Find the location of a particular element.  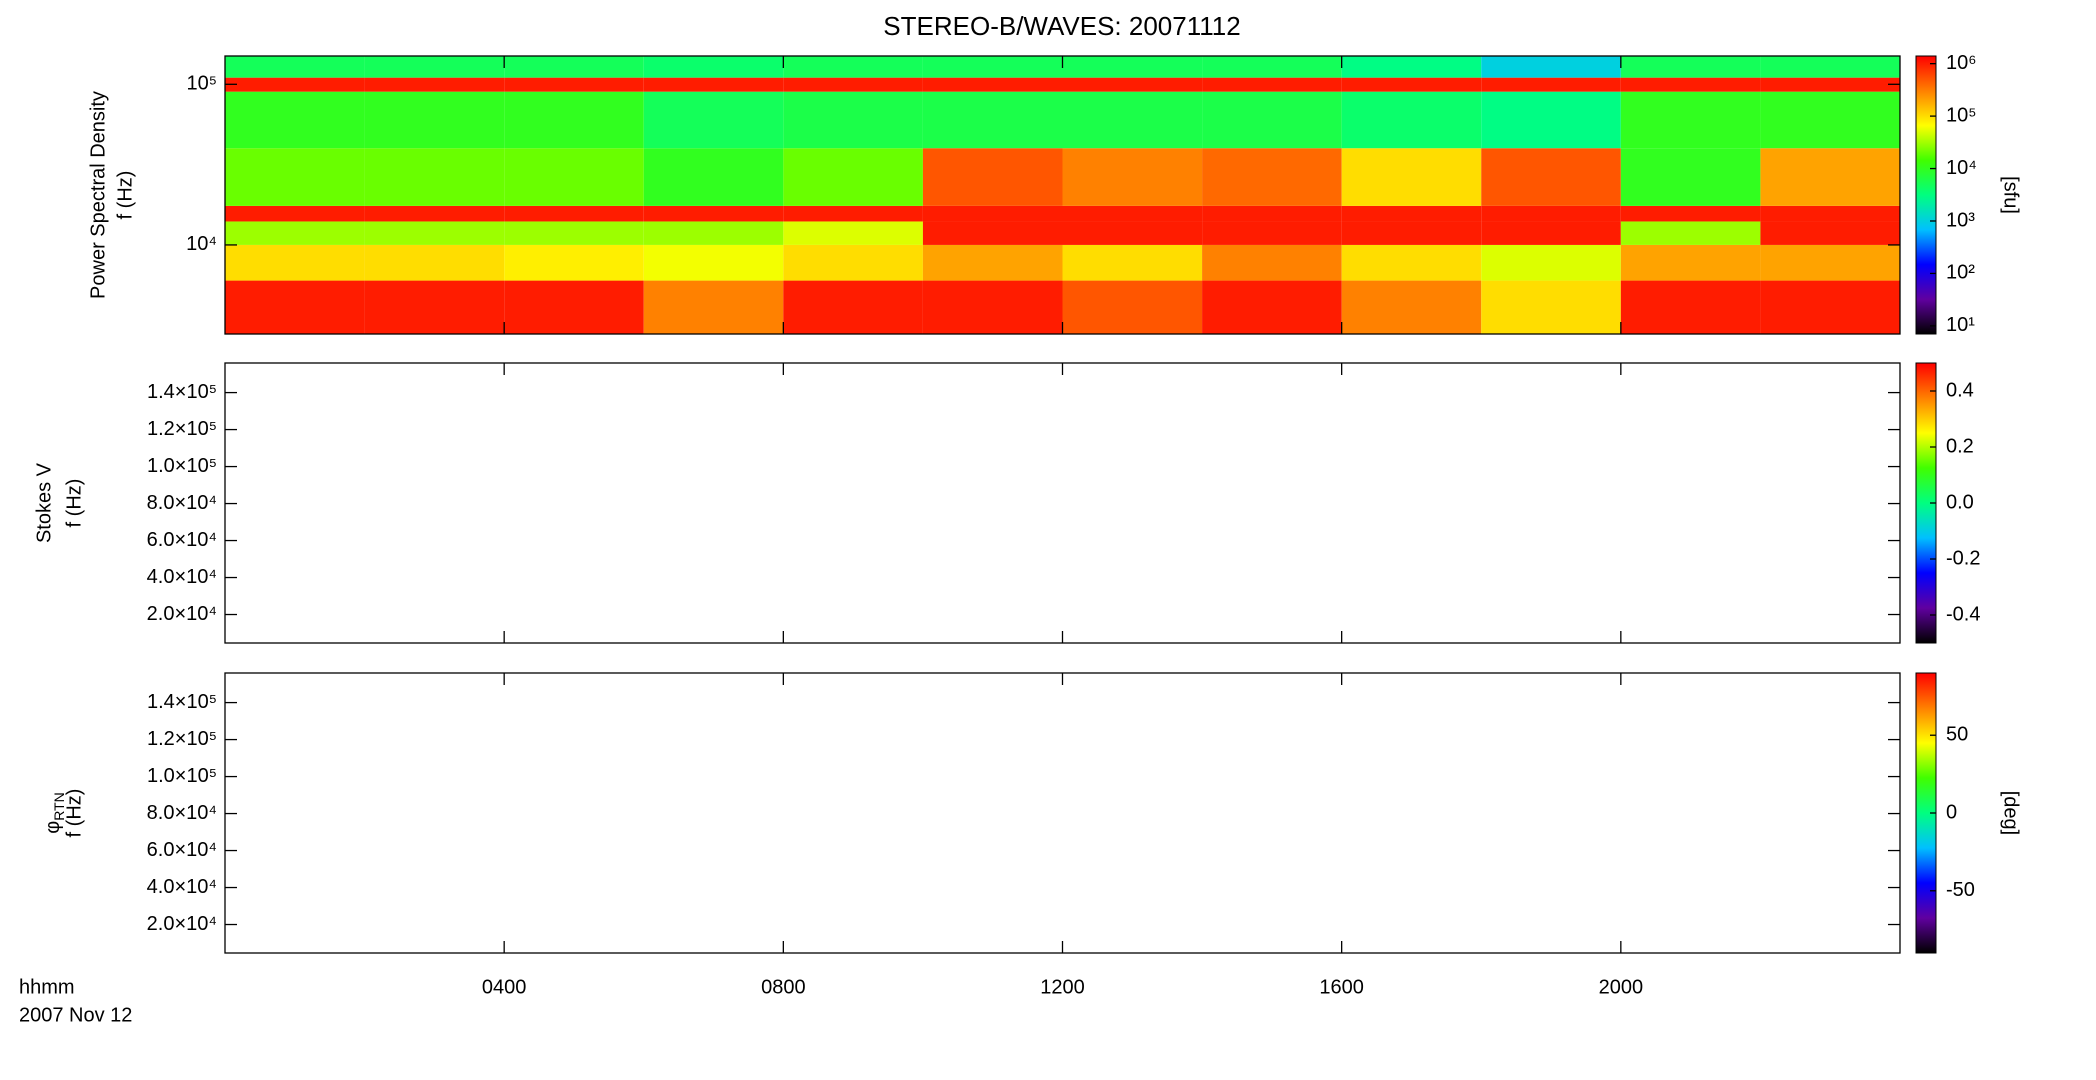

colorbar-tick-label: 0 is located at coordinates (1951, 812).